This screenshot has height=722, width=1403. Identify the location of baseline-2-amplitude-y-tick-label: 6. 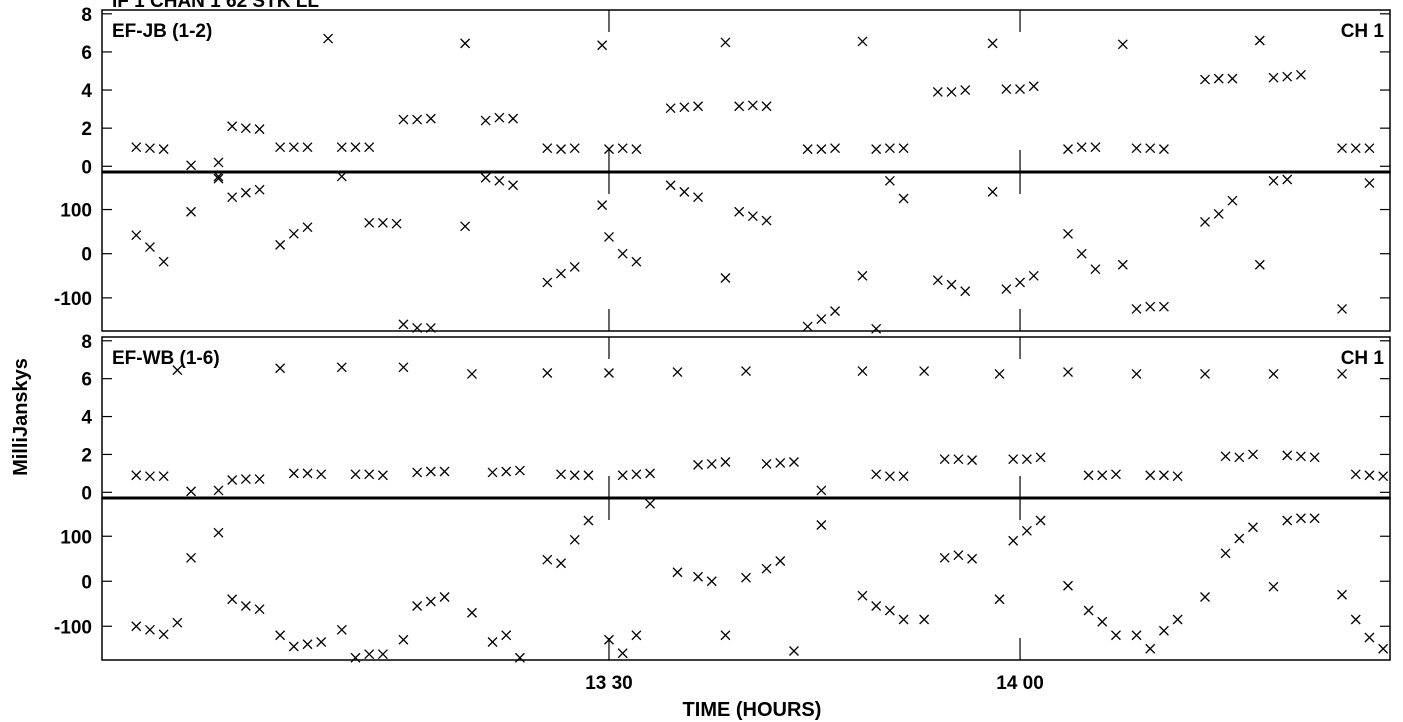
(86, 380).